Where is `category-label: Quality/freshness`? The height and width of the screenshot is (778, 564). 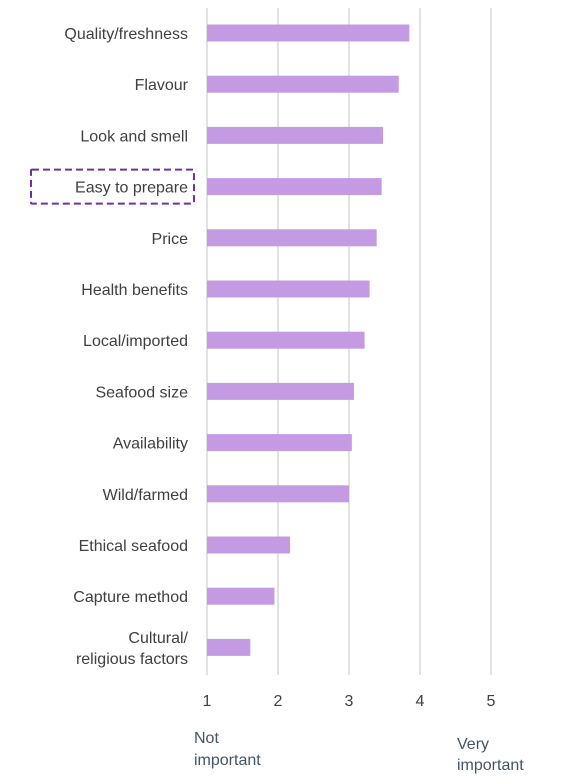 category-label: Quality/freshness is located at coordinates (126, 34).